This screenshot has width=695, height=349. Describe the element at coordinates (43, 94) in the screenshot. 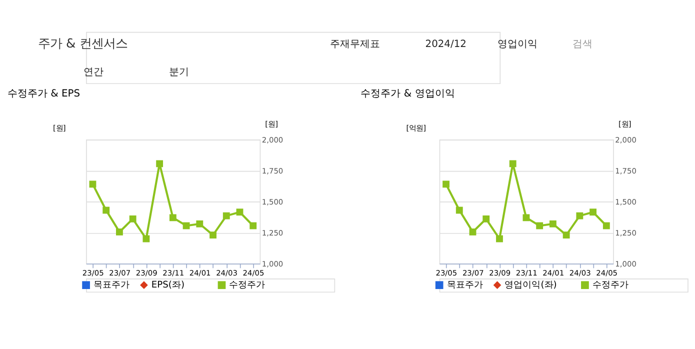

I see `chart-title: 수정주가 & EPS` at that location.